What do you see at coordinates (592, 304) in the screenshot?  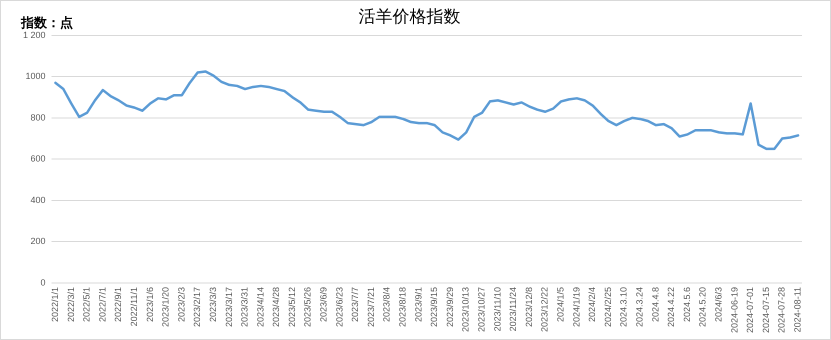 I see `x-tick-label: 2024/2/4` at bounding box center [592, 304].